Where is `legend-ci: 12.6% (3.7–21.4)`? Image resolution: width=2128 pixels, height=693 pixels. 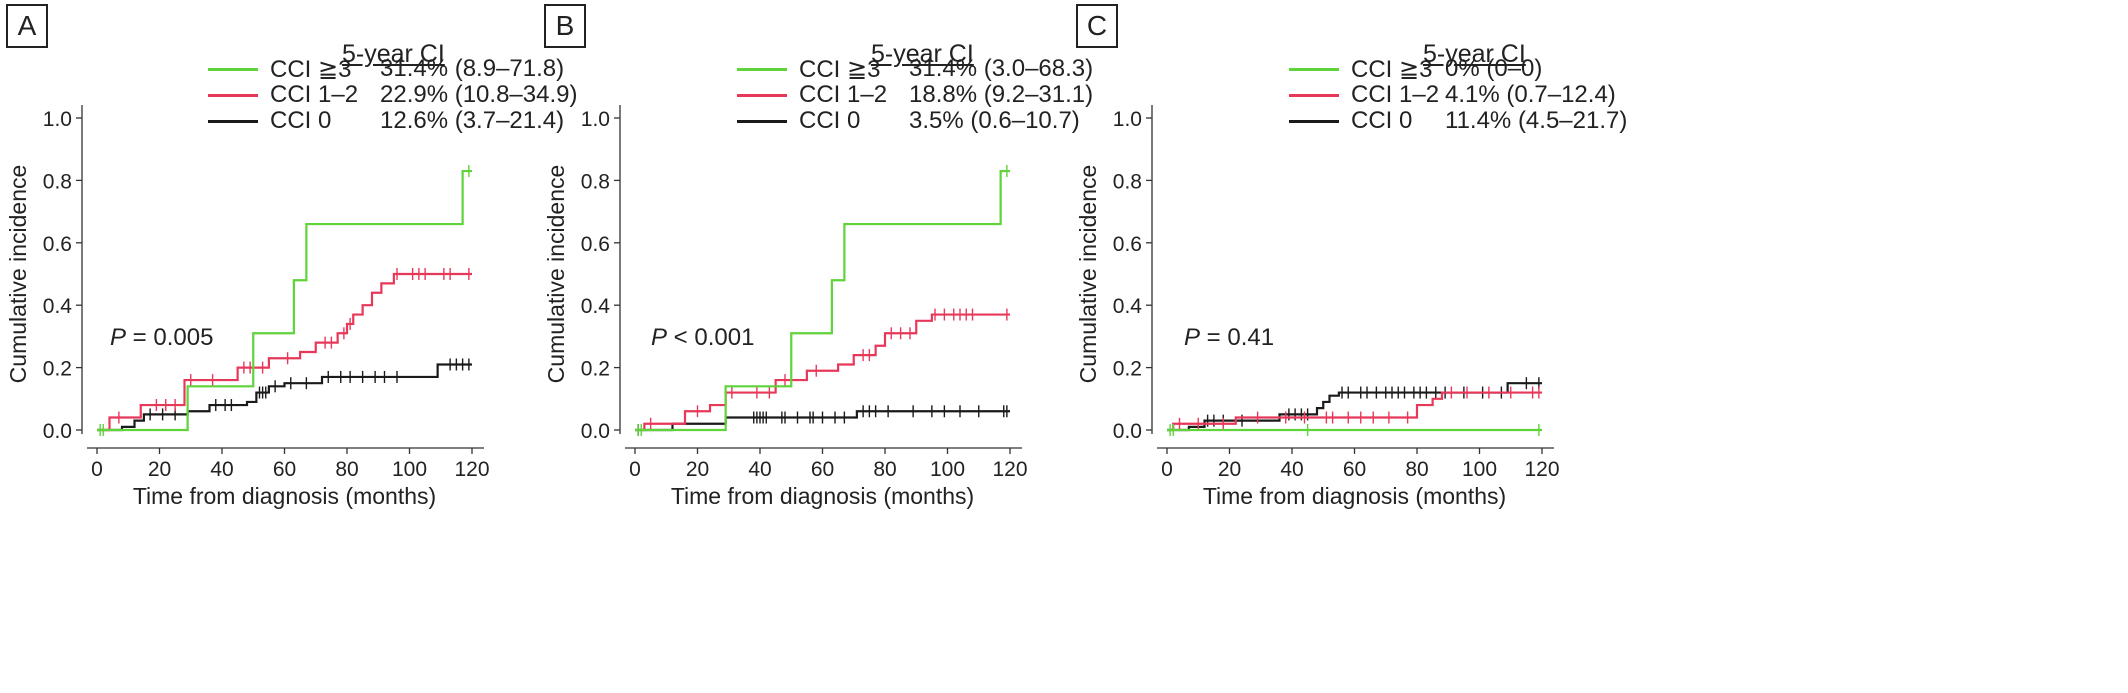 legend-ci: 12.6% (3.7–21.4) is located at coordinates (472, 120).